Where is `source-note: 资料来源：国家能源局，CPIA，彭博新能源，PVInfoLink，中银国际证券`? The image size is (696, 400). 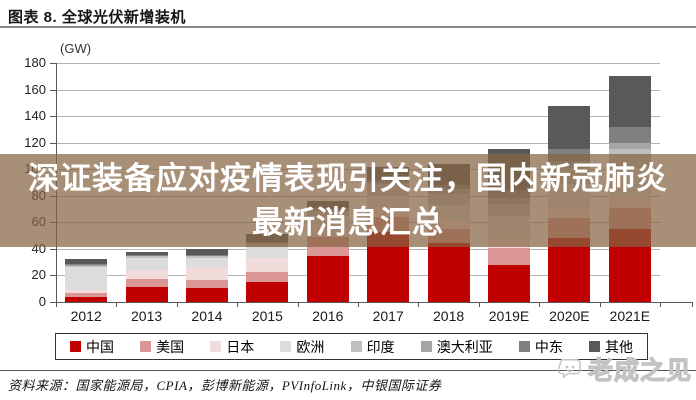 source-note: 资料来源：国家能源局，CPIA，彭博新能源，PVInfoLink，中银国际证券 is located at coordinates (225, 385).